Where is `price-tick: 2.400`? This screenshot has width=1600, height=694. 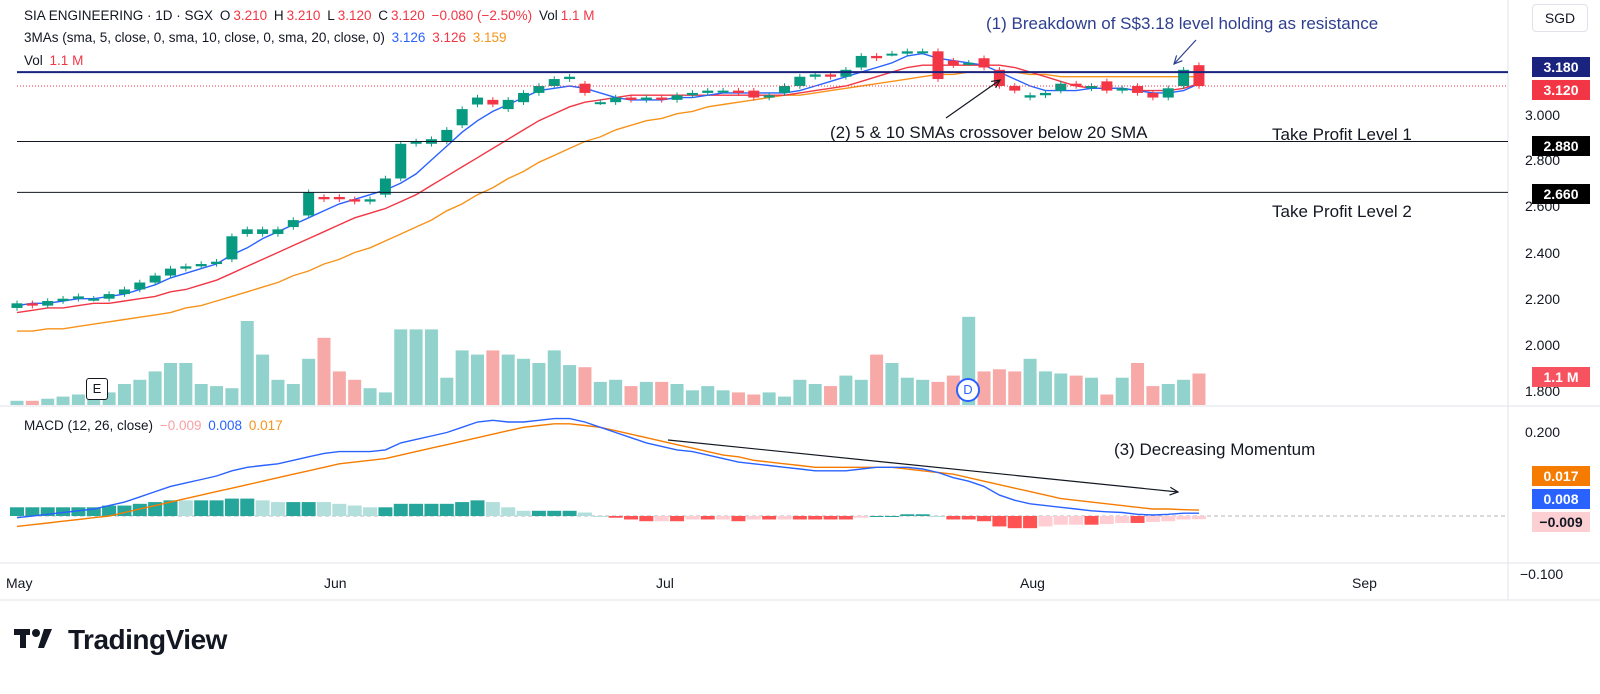
price-tick: 2.400 is located at coordinates (1543, 253).